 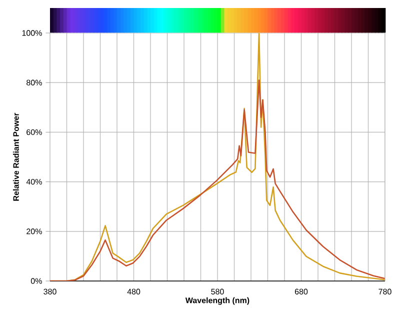 What do you see at coordinates (34, 181) in the screenshot?
I see `y-tick-label: 40%` at bounding box center [34, 181].